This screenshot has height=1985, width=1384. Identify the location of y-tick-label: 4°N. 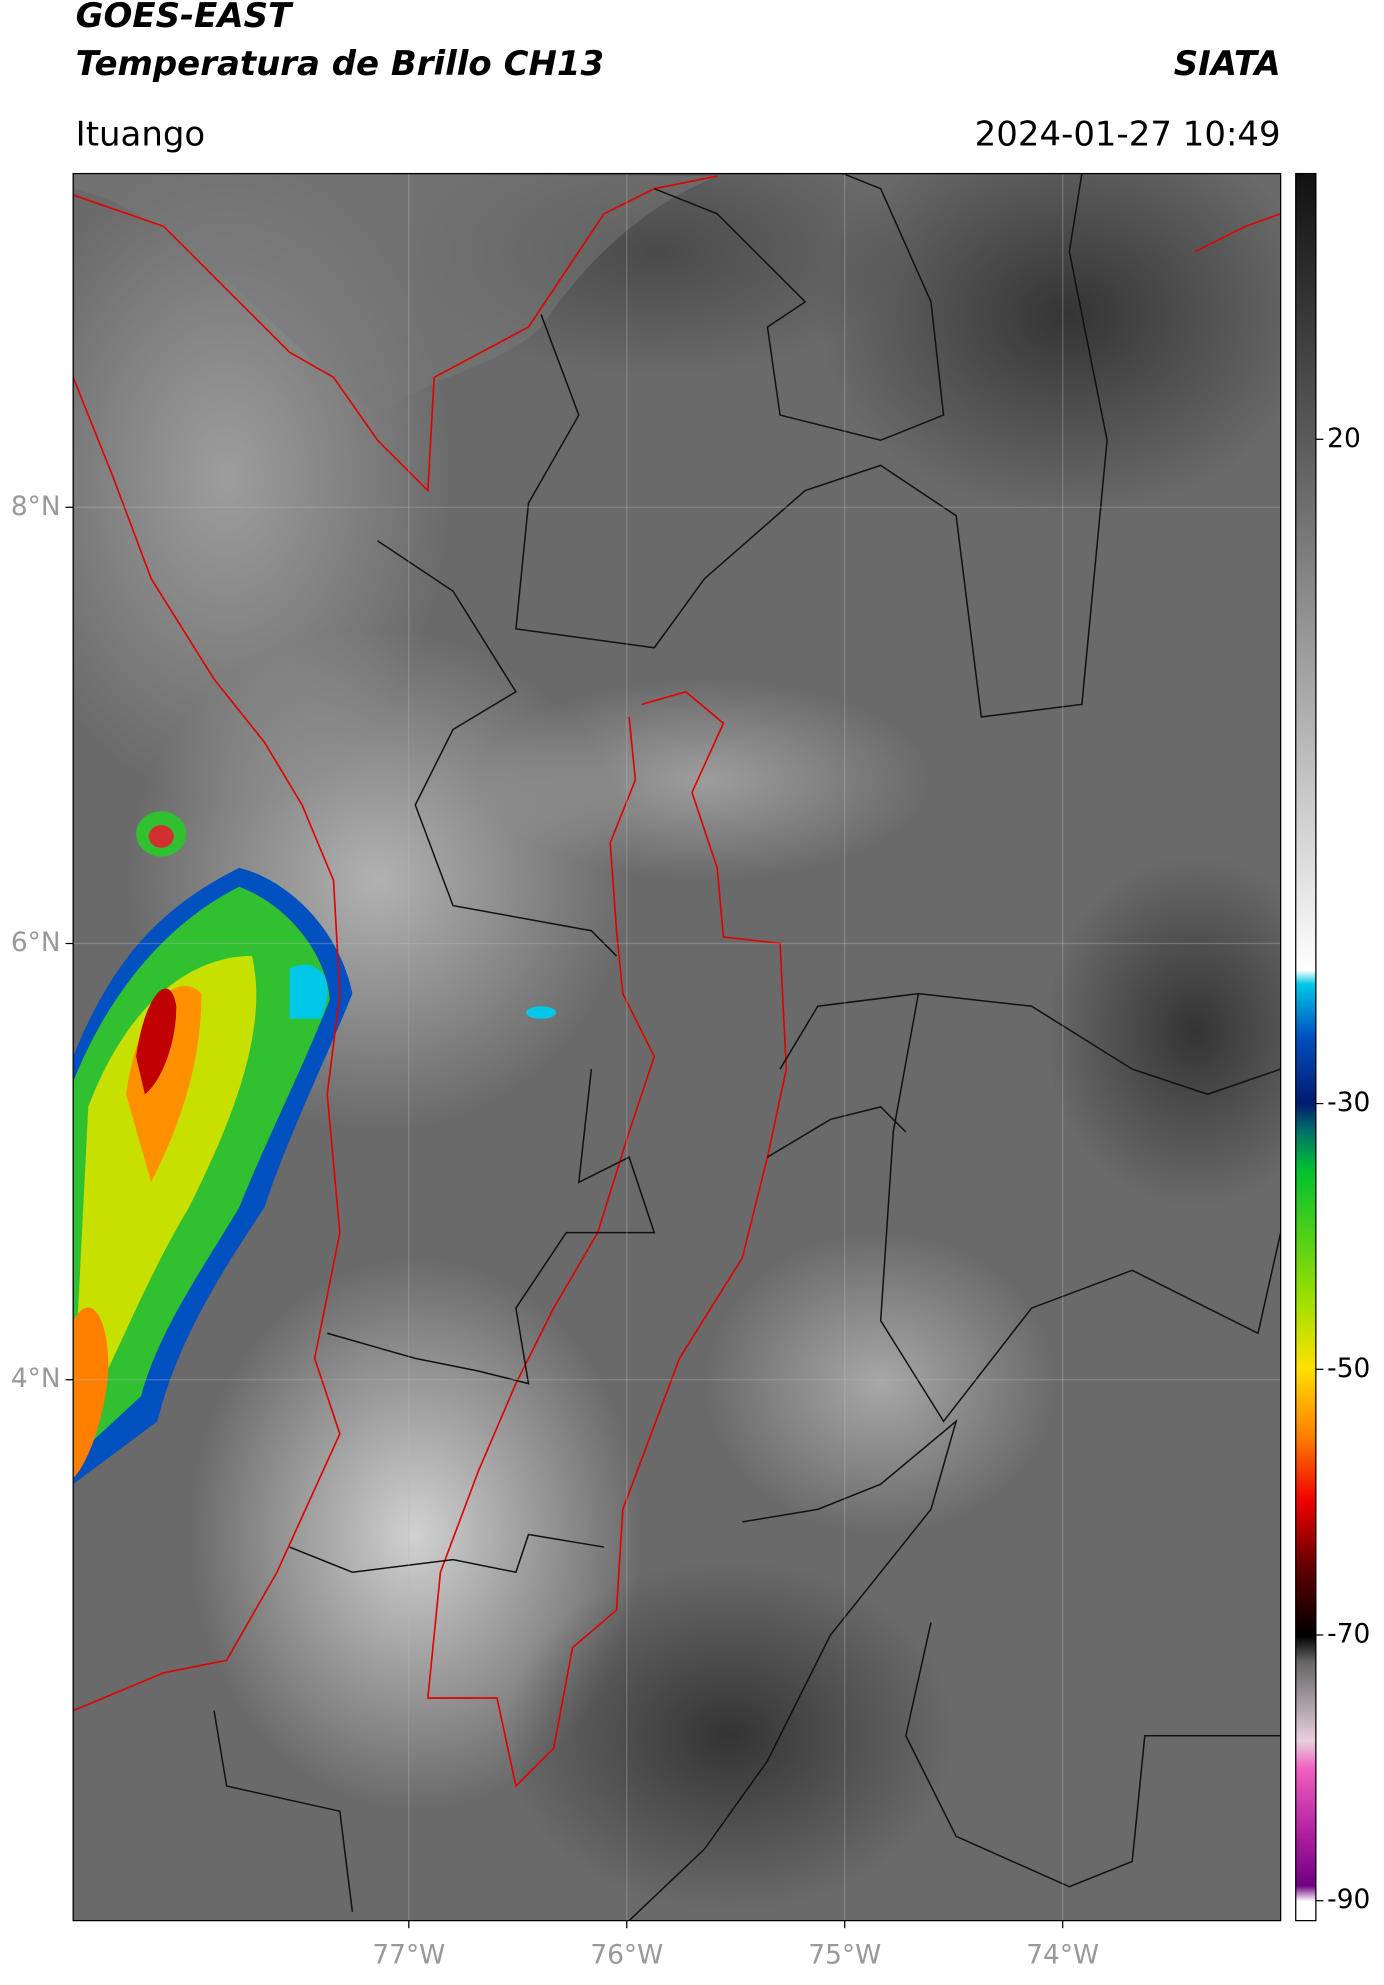
(36, 1378).